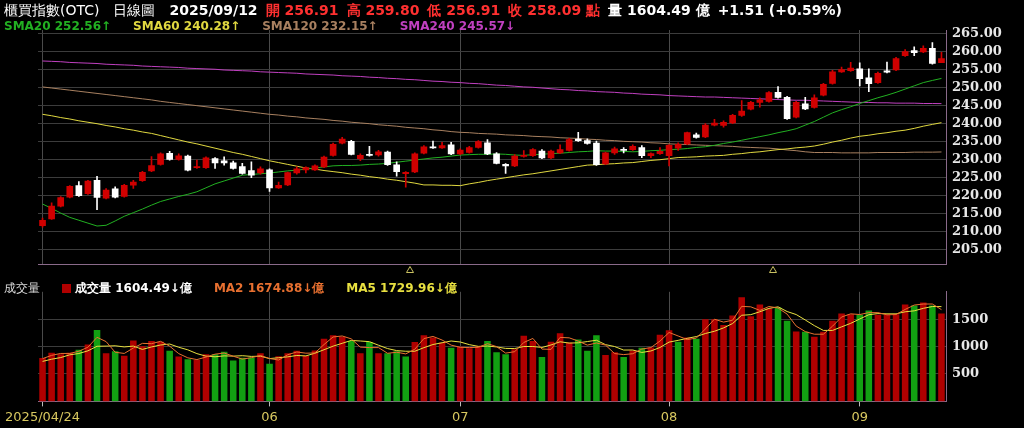 This screenshot has width=1024, height=428. What do you see at coordinates (187, 26) in the screenshot?
I see `text: SMA60 240.28↑` at bounding box center [187, 26].